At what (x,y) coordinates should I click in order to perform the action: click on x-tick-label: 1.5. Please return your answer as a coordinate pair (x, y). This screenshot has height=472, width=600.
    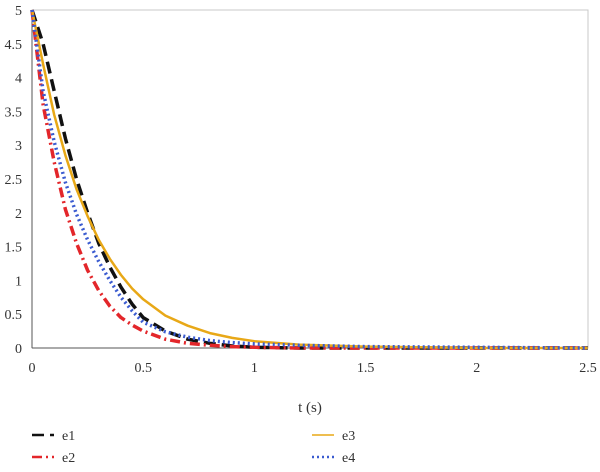
    Looking at the image, I should click on (366, 368).